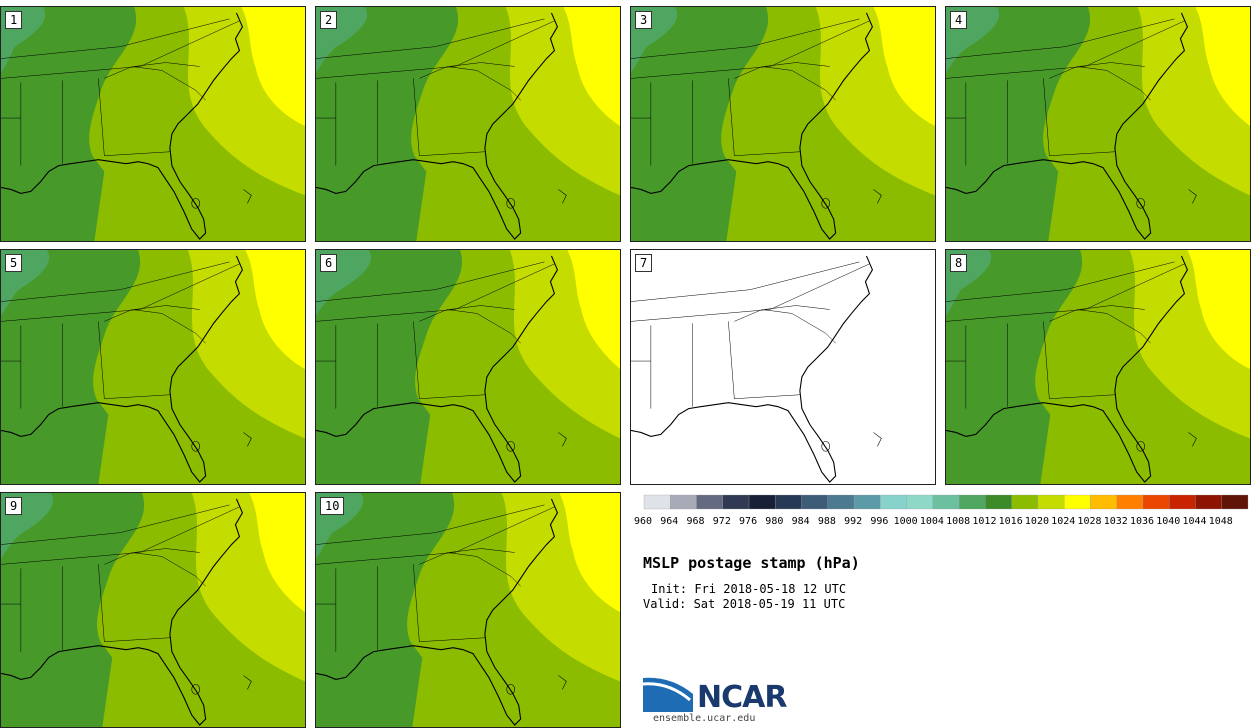 This screenshot has width=1260, height=728. I want to click on colorbar-tick-label: 964, so click(669, 521).